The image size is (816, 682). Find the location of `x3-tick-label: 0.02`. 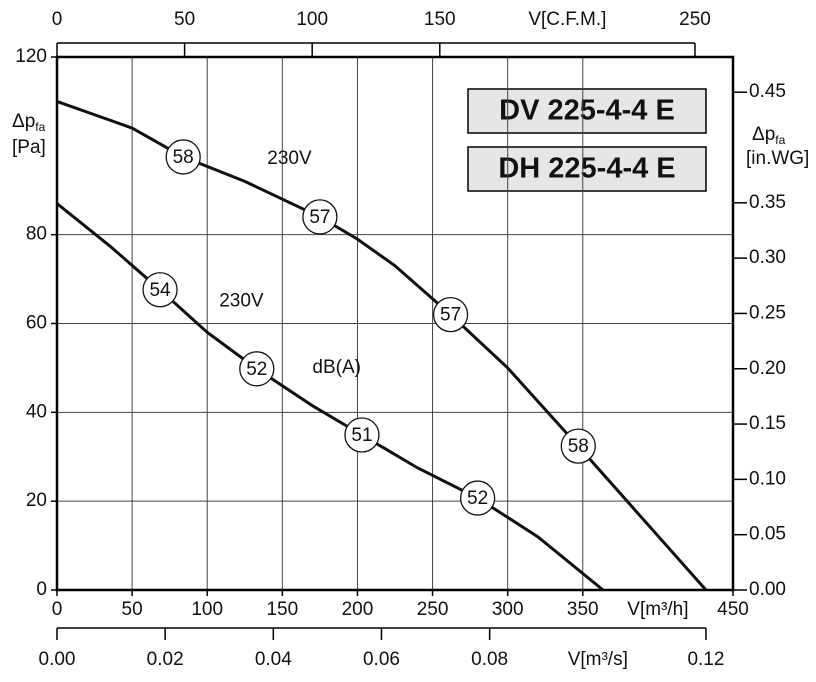

x3-tick-label: 0.02 is located at coordinates (165, 659).